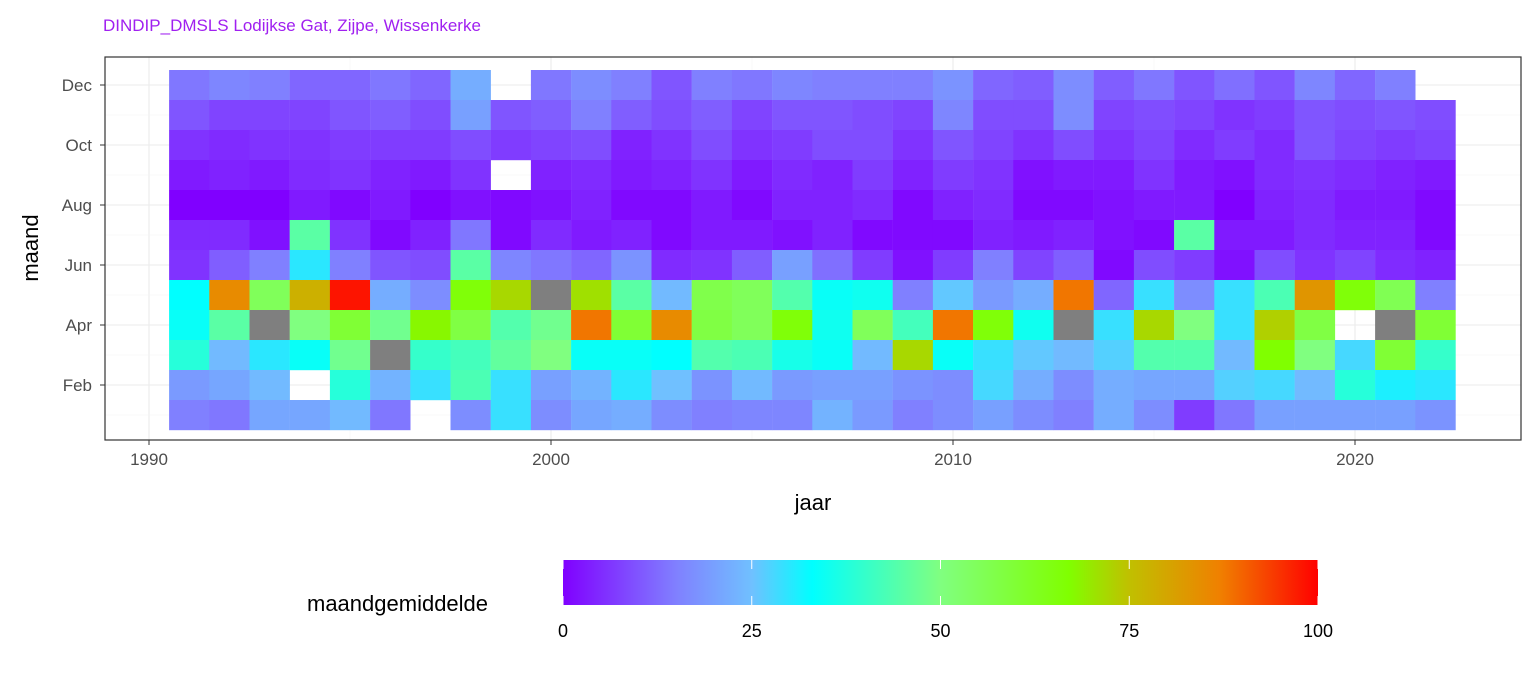 Image resolution: width=1536 pixels, height=677 pixels. Describe the element at coordinates (563, 631) in the screenshot. I see `legend-tick-label: 0` at that location.